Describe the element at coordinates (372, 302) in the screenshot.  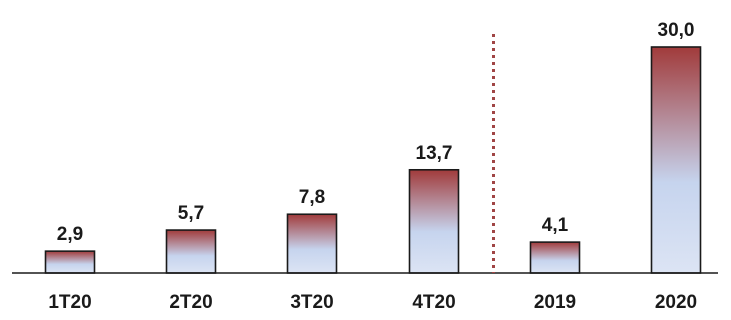
I see `x-tick-labels-group: 1T20 2T20 3T20 4T20 2019 2020` at that location.